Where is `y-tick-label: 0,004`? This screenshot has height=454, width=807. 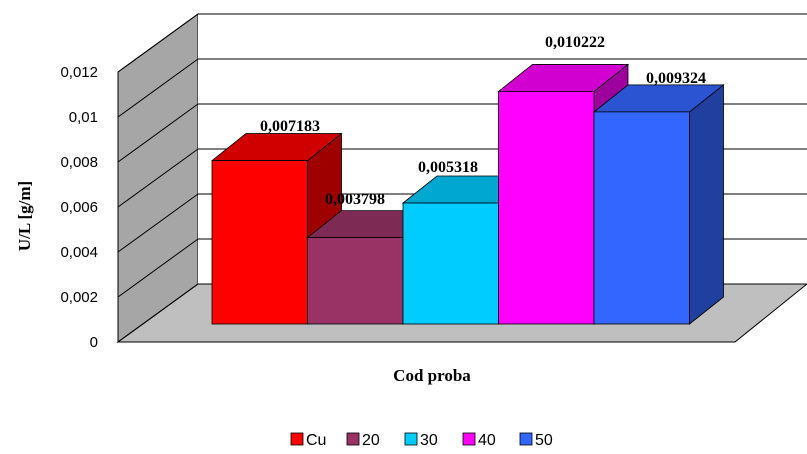 y-tick-label: 0,004 is located at coordinates (79, 252).